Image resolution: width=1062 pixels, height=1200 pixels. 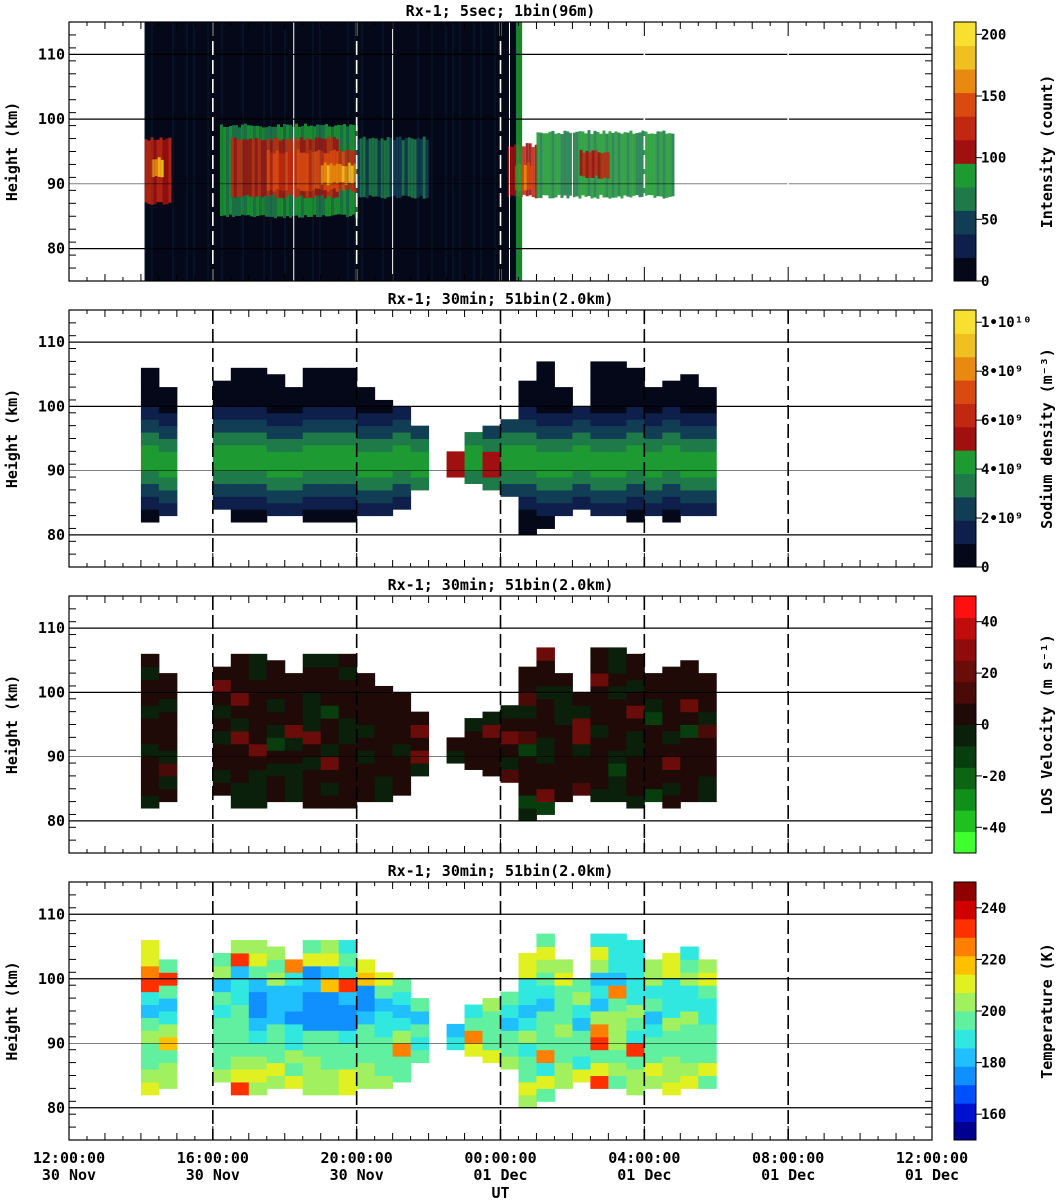 What do you see at coordinates (1006, 323) in the screenshot?
I see `colorbar-tick-label: 1•10¹⁰` at bounding box center [1006, 323].